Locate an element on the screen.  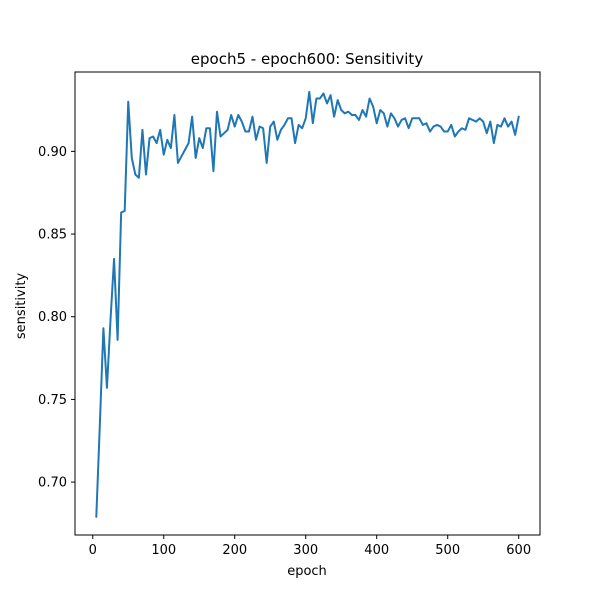
chart-title: epoch5 - epoch600: Sensitivity is located at coordinates (307, 59).